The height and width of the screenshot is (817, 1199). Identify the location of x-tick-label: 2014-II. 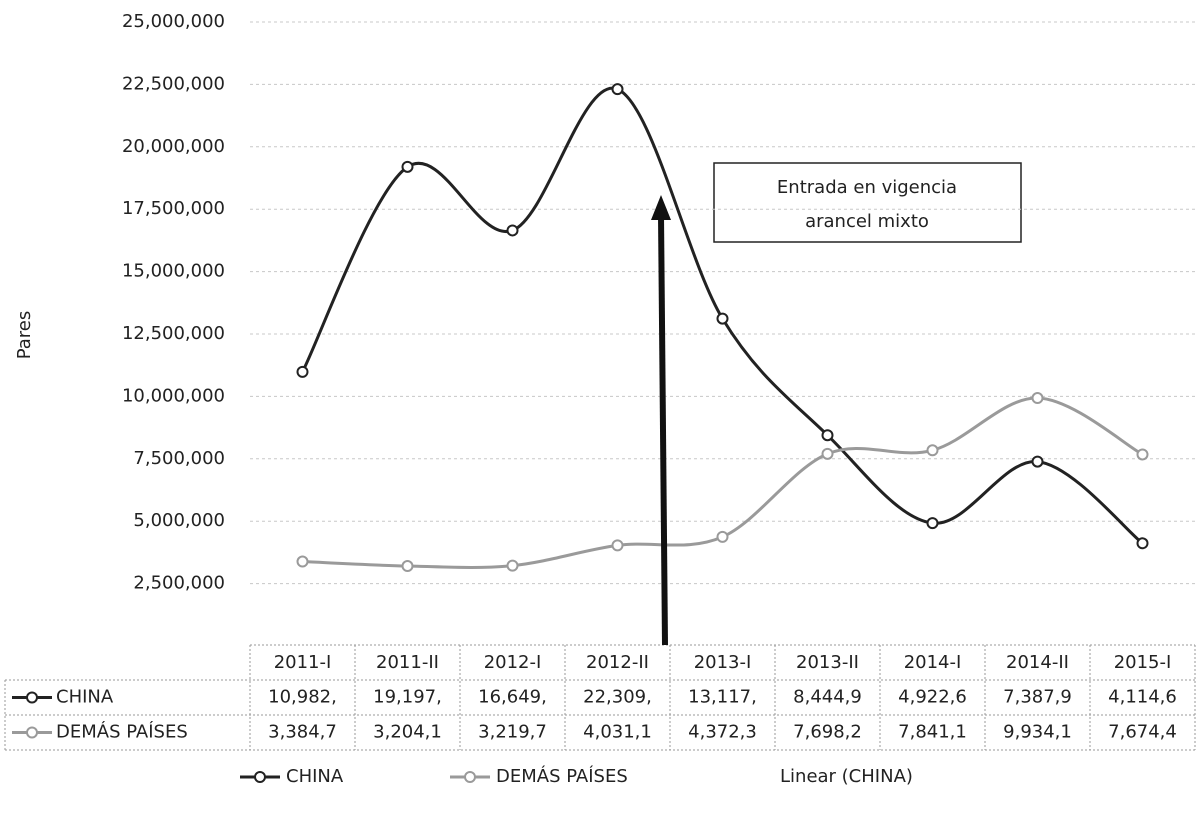
(1037, 662).